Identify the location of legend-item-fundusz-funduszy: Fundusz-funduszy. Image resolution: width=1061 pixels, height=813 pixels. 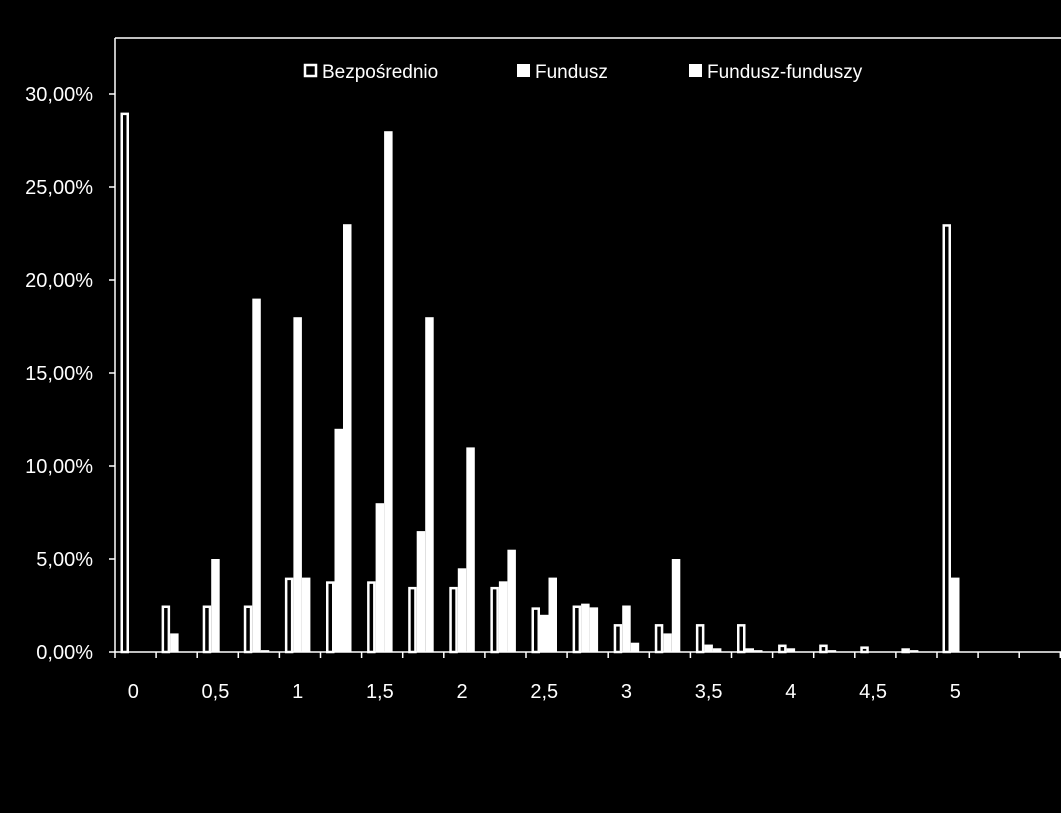
(776, 72).